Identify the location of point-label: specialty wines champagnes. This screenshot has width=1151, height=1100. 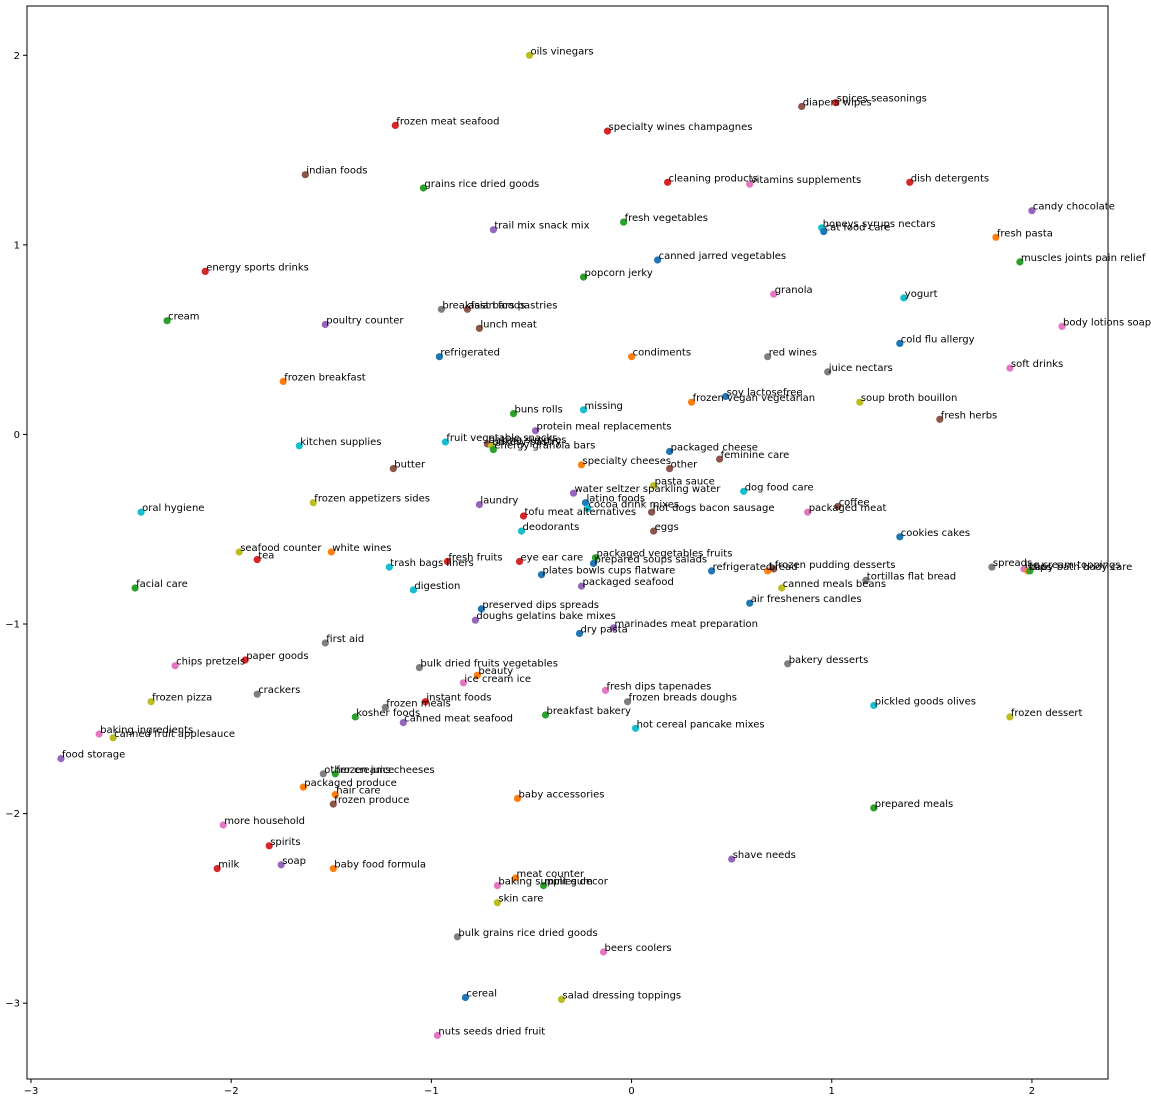
(681, 127).